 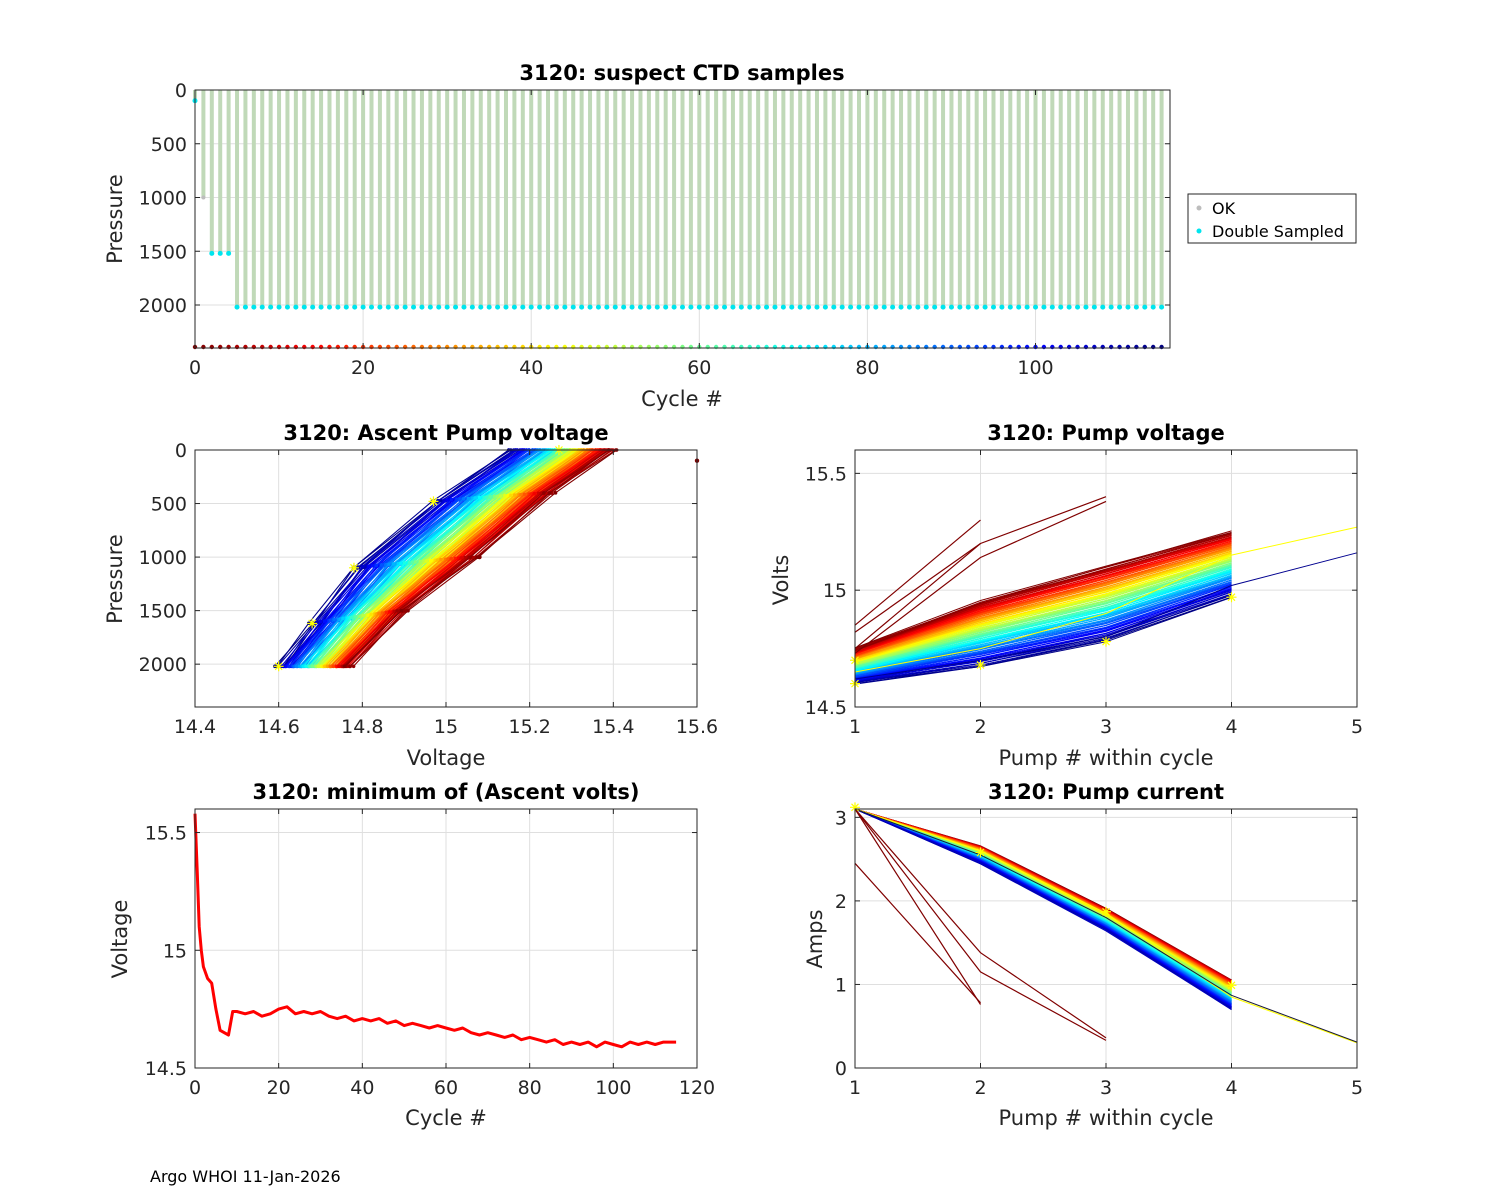 I want to click on pump-current-outlier-line, so click(x=917, y=933).